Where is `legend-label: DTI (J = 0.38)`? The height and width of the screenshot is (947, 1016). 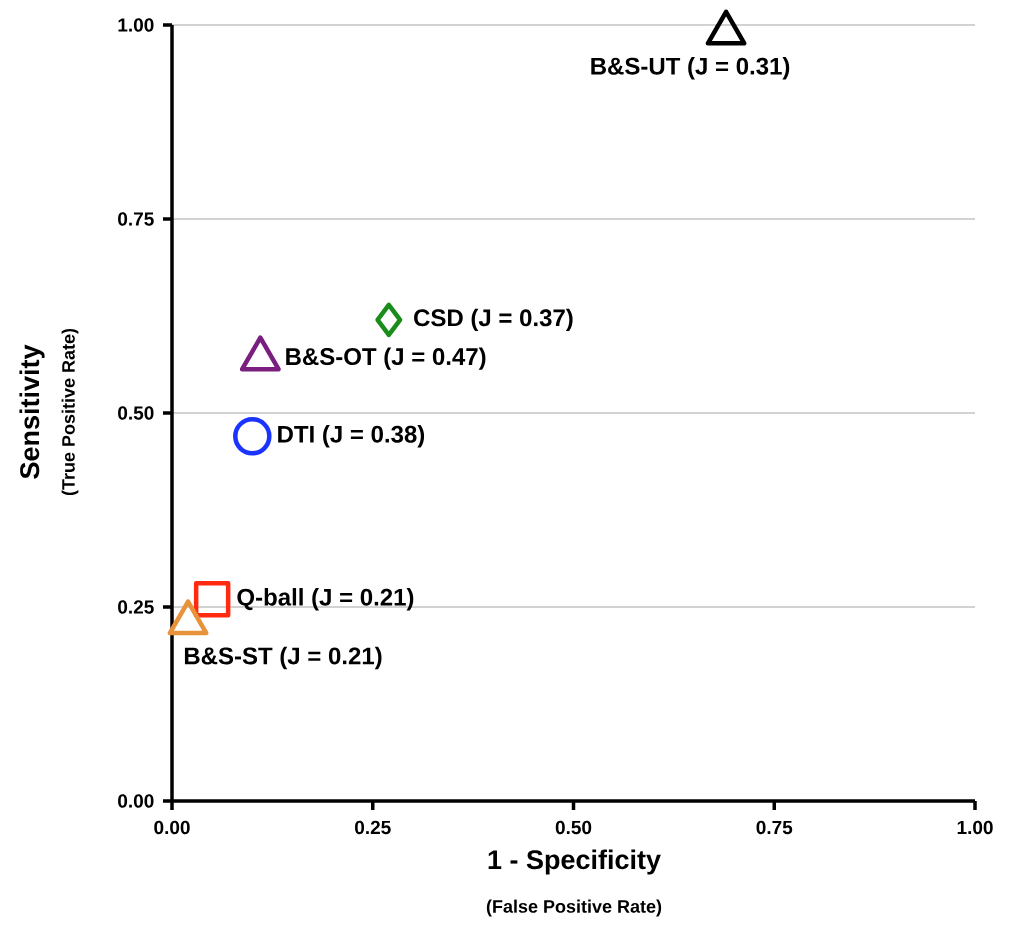 legend-label: DTI (J = 0.38) is located at coordinates (351, 436).